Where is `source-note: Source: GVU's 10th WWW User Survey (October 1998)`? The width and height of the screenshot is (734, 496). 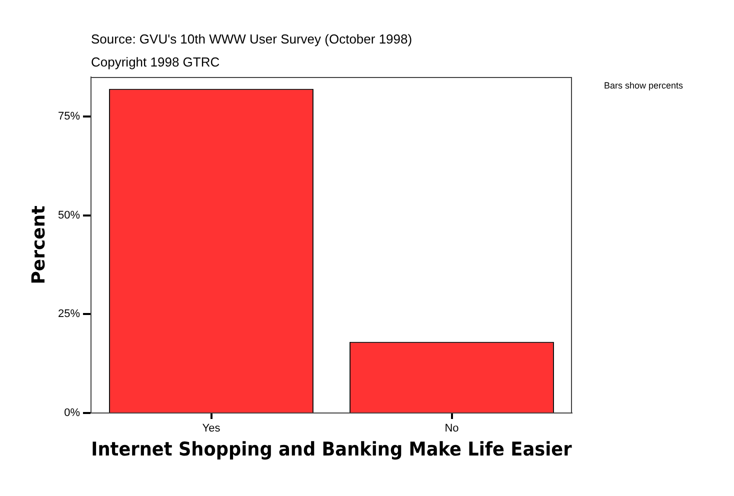
source-note: Source: GVU's 10th WWW User Survey (October 1998) is located at coordinates (251, 39).